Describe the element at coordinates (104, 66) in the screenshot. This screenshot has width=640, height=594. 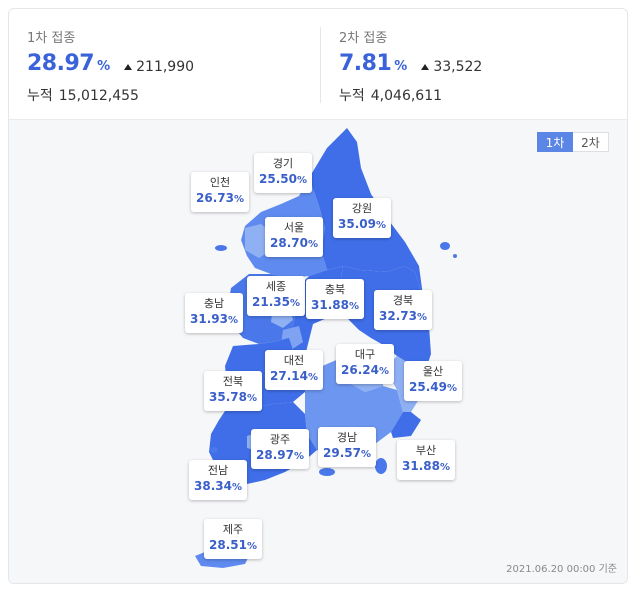
I see `dose1-percent-unit: %` at that location.